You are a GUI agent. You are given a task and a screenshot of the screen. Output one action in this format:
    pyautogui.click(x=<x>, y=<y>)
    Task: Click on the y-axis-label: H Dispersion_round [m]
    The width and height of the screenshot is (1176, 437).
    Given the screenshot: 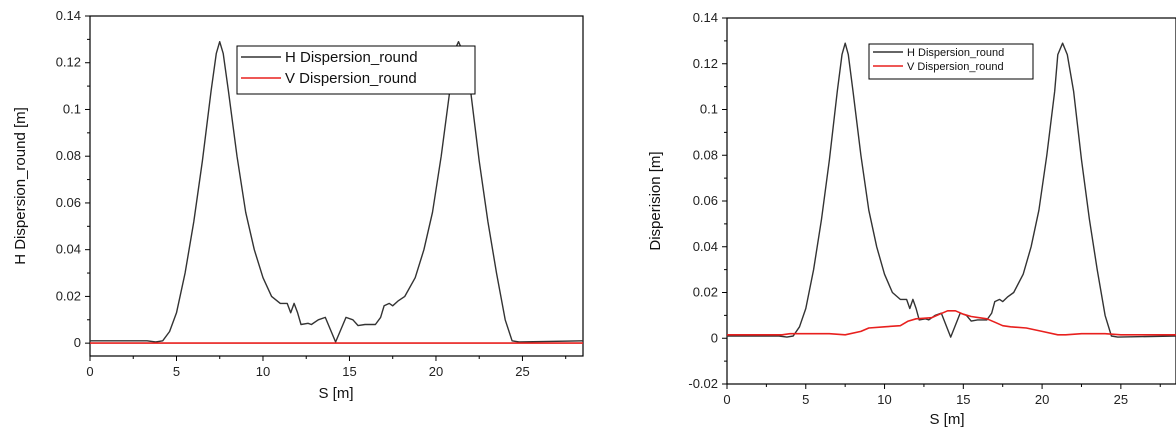 What is the action you would take?
    pyautogui.click(x=20, y=186)
    